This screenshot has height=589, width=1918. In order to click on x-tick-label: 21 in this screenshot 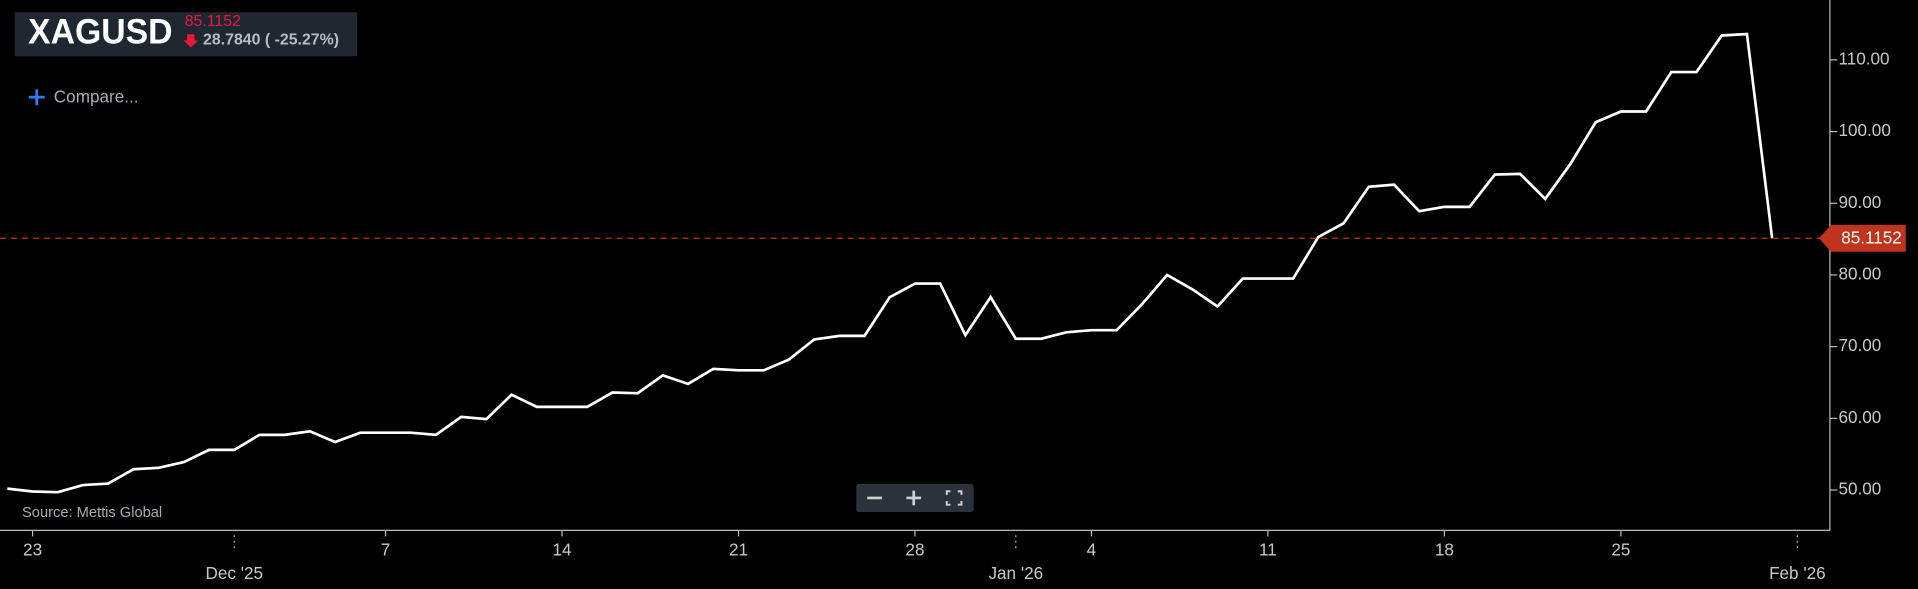, I will do `click(738, 550)`.